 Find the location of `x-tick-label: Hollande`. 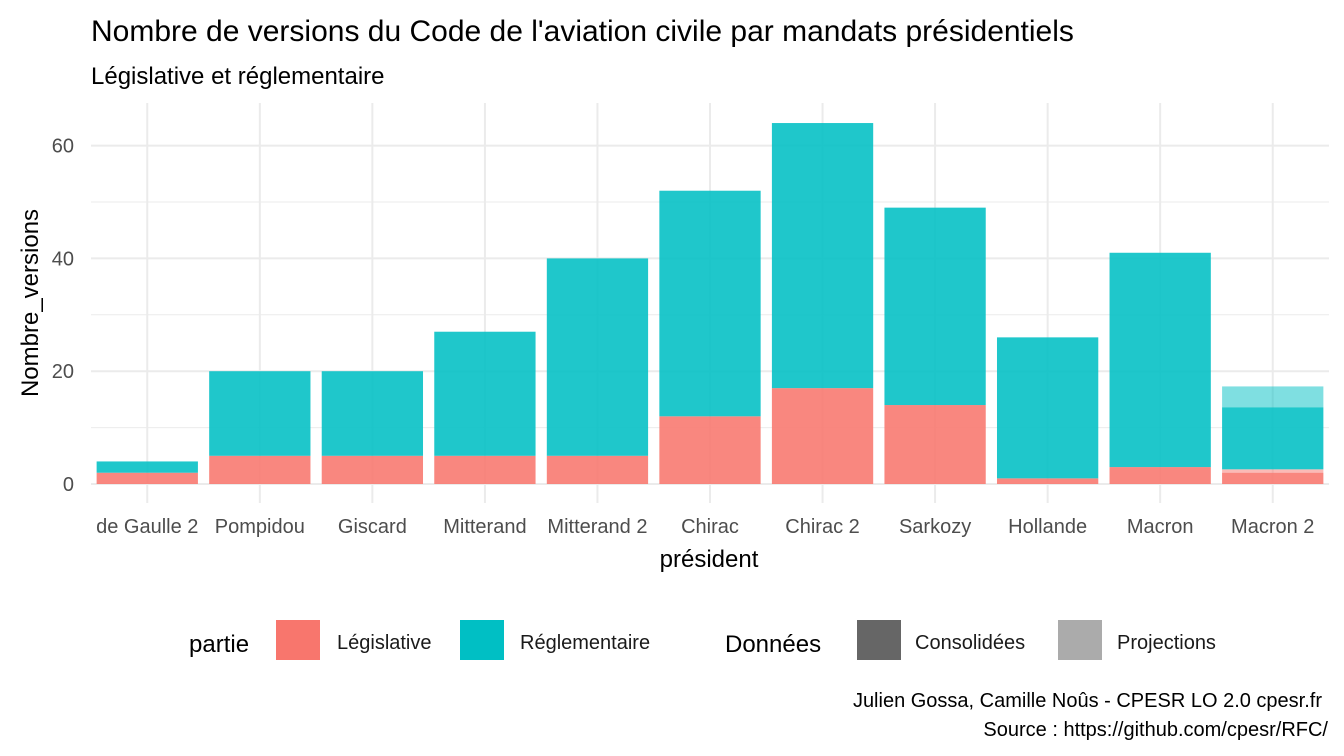

x-tick-label: Hollande is located at coordinates (1047, 527).